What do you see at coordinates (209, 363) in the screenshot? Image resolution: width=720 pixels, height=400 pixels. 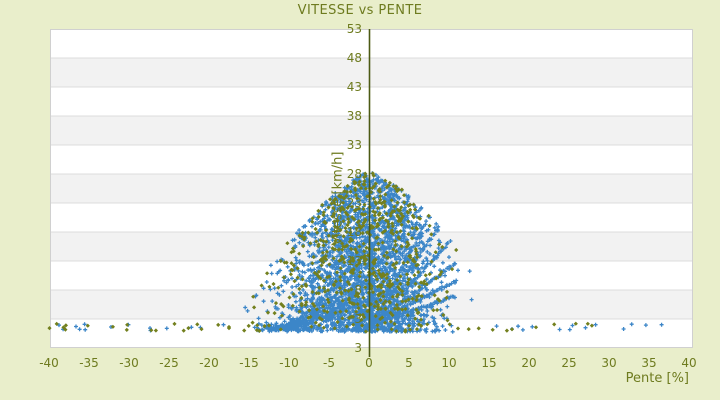 I see `x-axis-tick-label: -20` at bounding box center [209, 363].